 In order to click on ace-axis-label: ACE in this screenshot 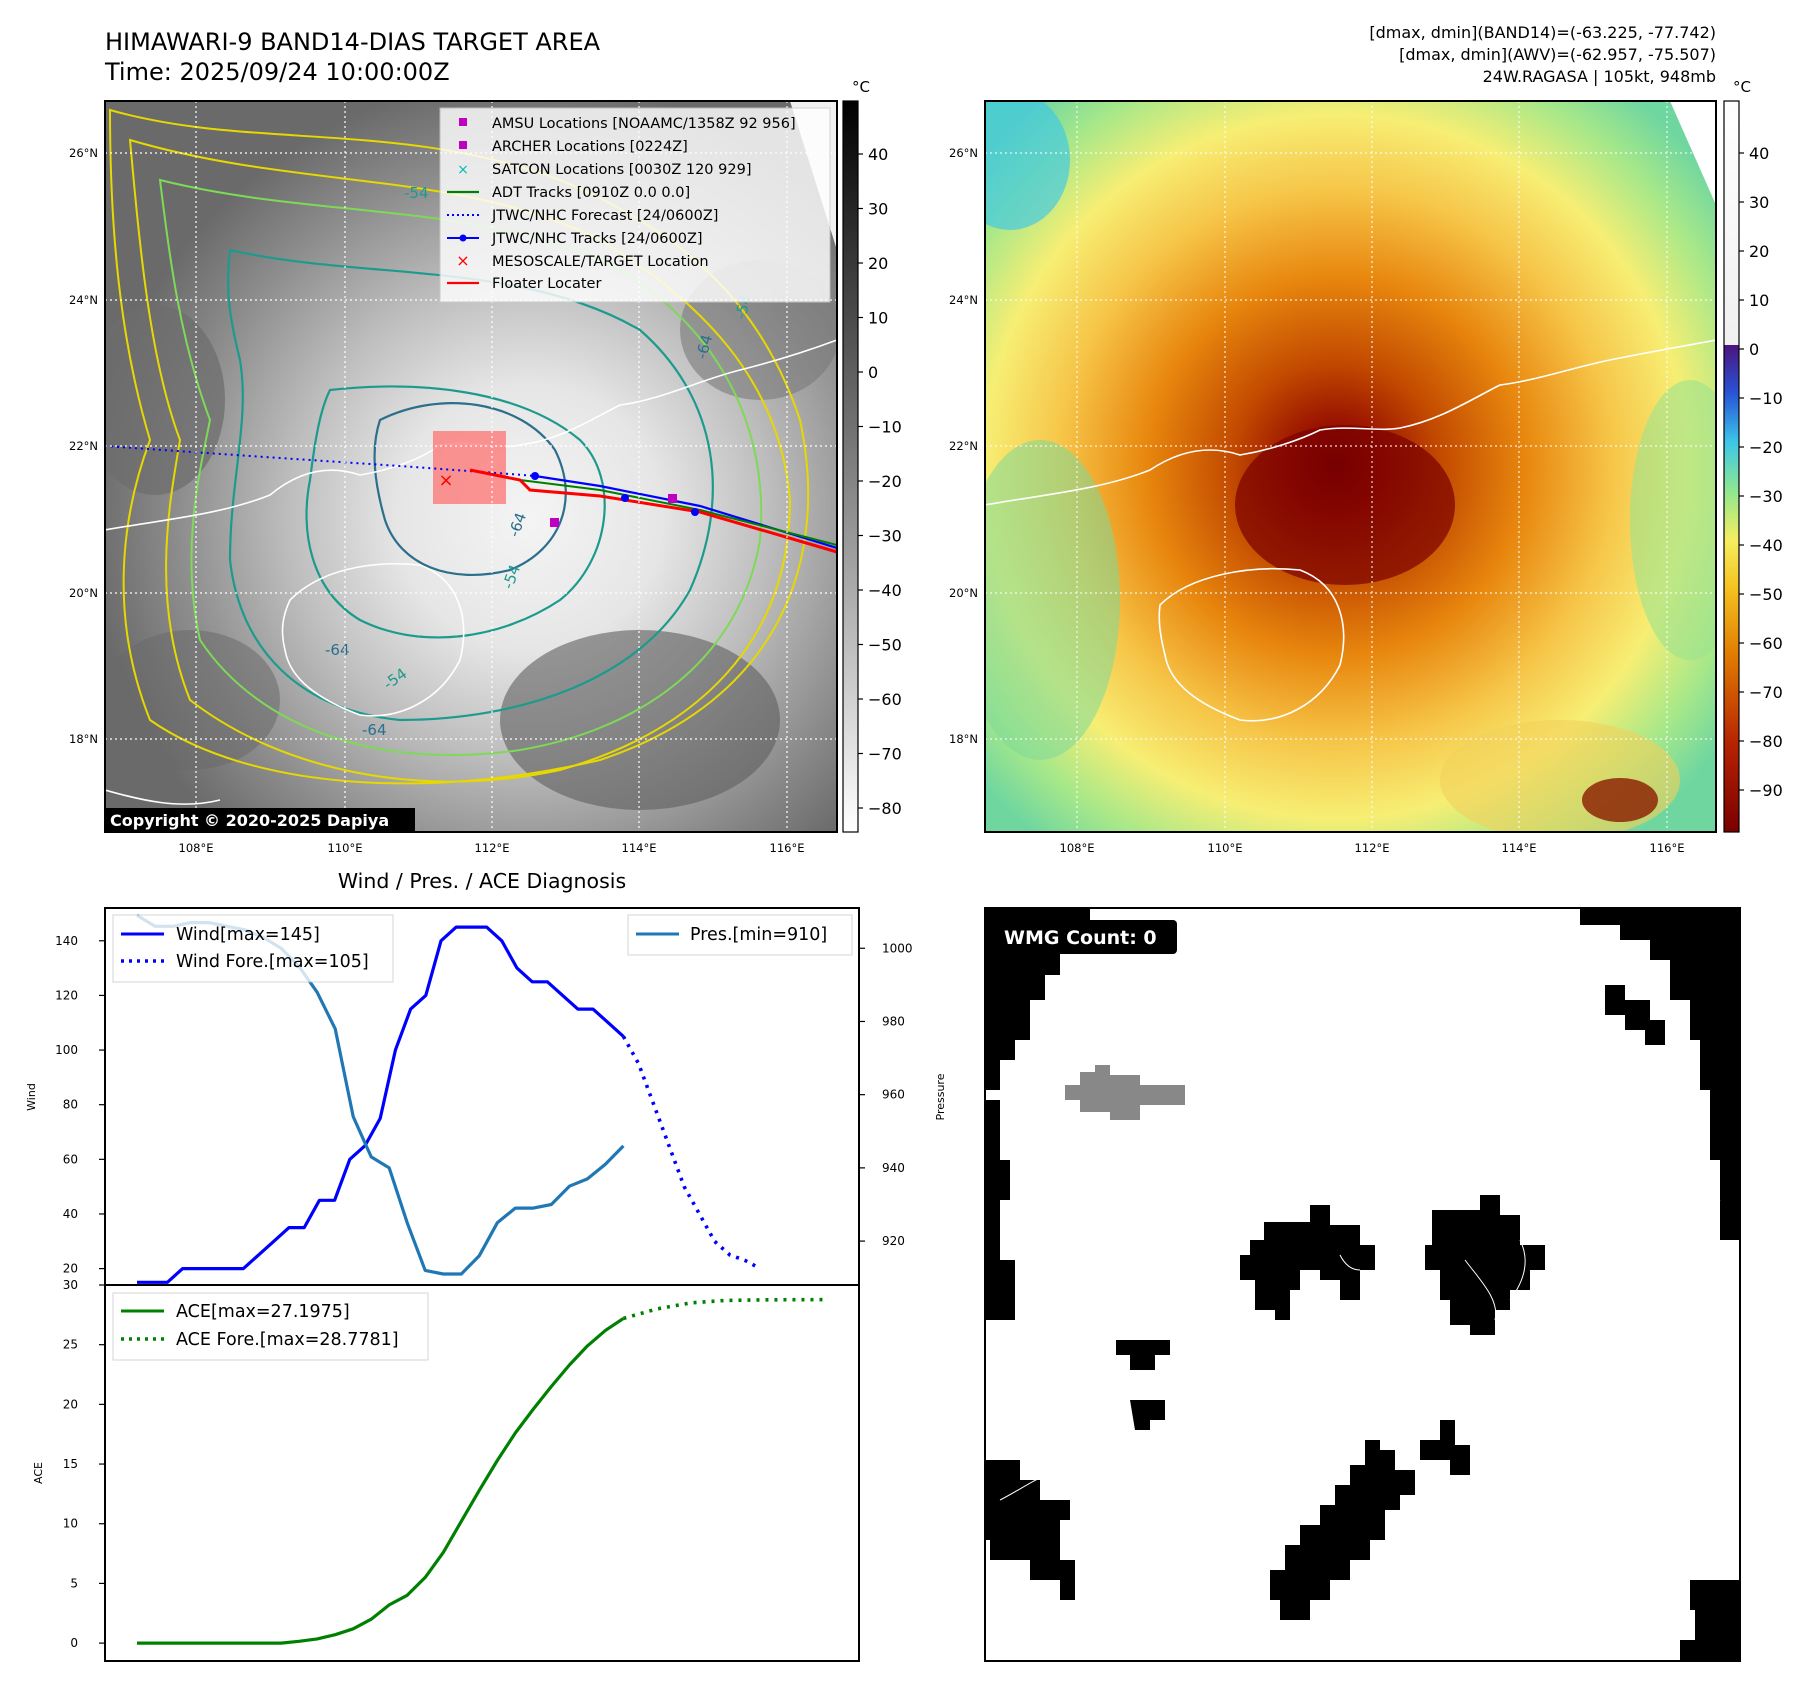, I will do `click(38, 1473)`.